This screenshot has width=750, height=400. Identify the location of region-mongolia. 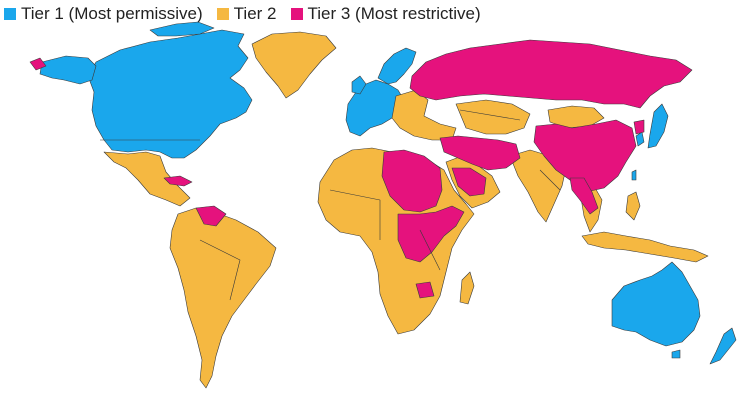
(576, 117).